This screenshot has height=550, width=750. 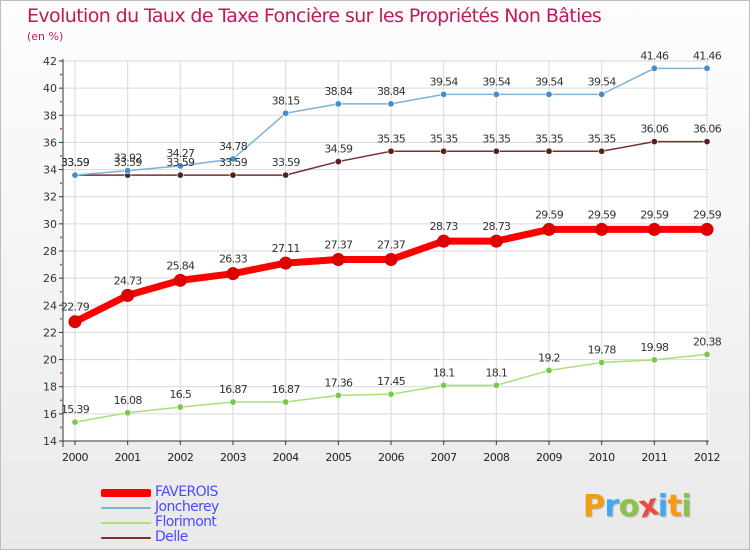 What do you see at coordinates (549, 357) in the screenshot?
I see `data-label: 19.2` at bounding box center [549, 357].